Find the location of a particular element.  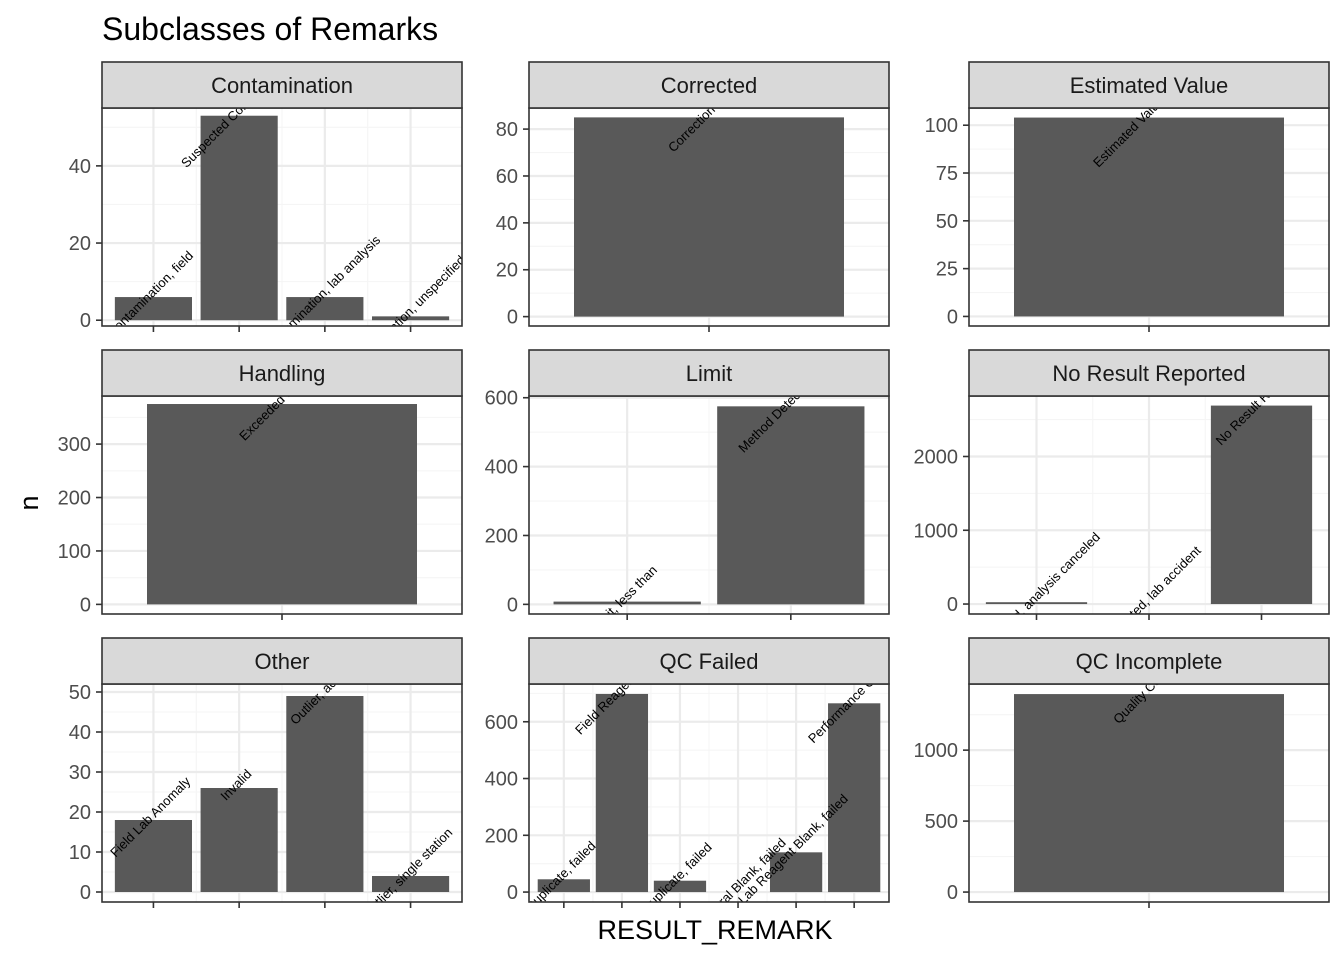

y-tick-label: 10 is located at coordinates (80, 853).